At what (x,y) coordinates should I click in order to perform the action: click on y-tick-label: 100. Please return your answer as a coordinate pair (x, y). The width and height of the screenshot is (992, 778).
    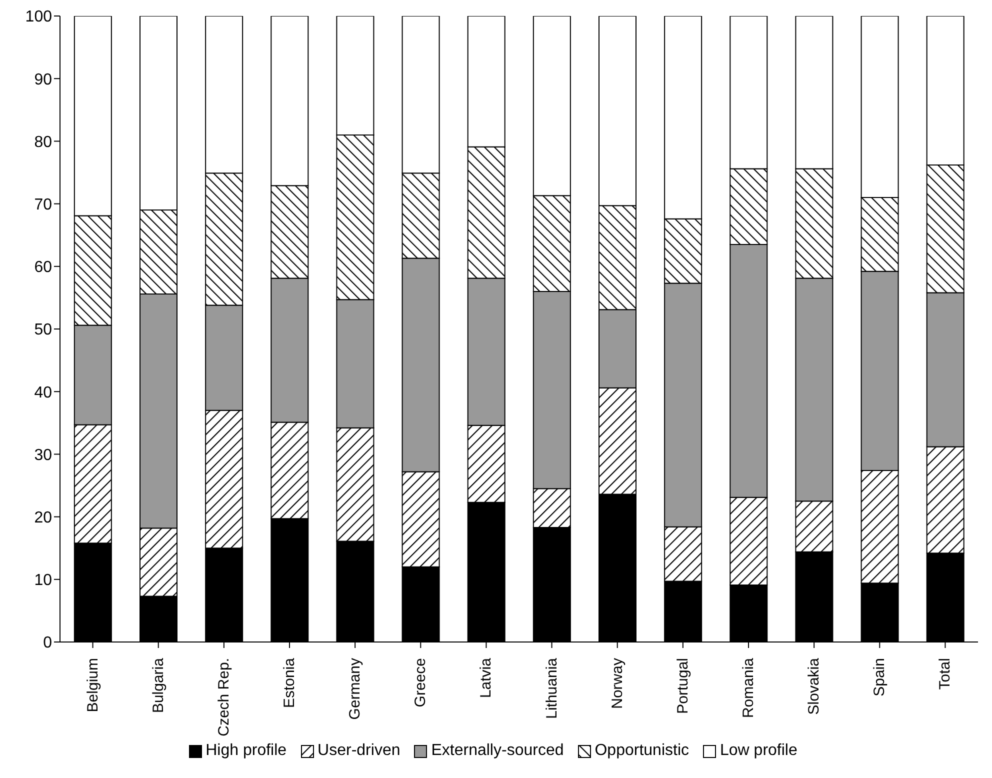
    Looking at the image, I should click on (38, 17).